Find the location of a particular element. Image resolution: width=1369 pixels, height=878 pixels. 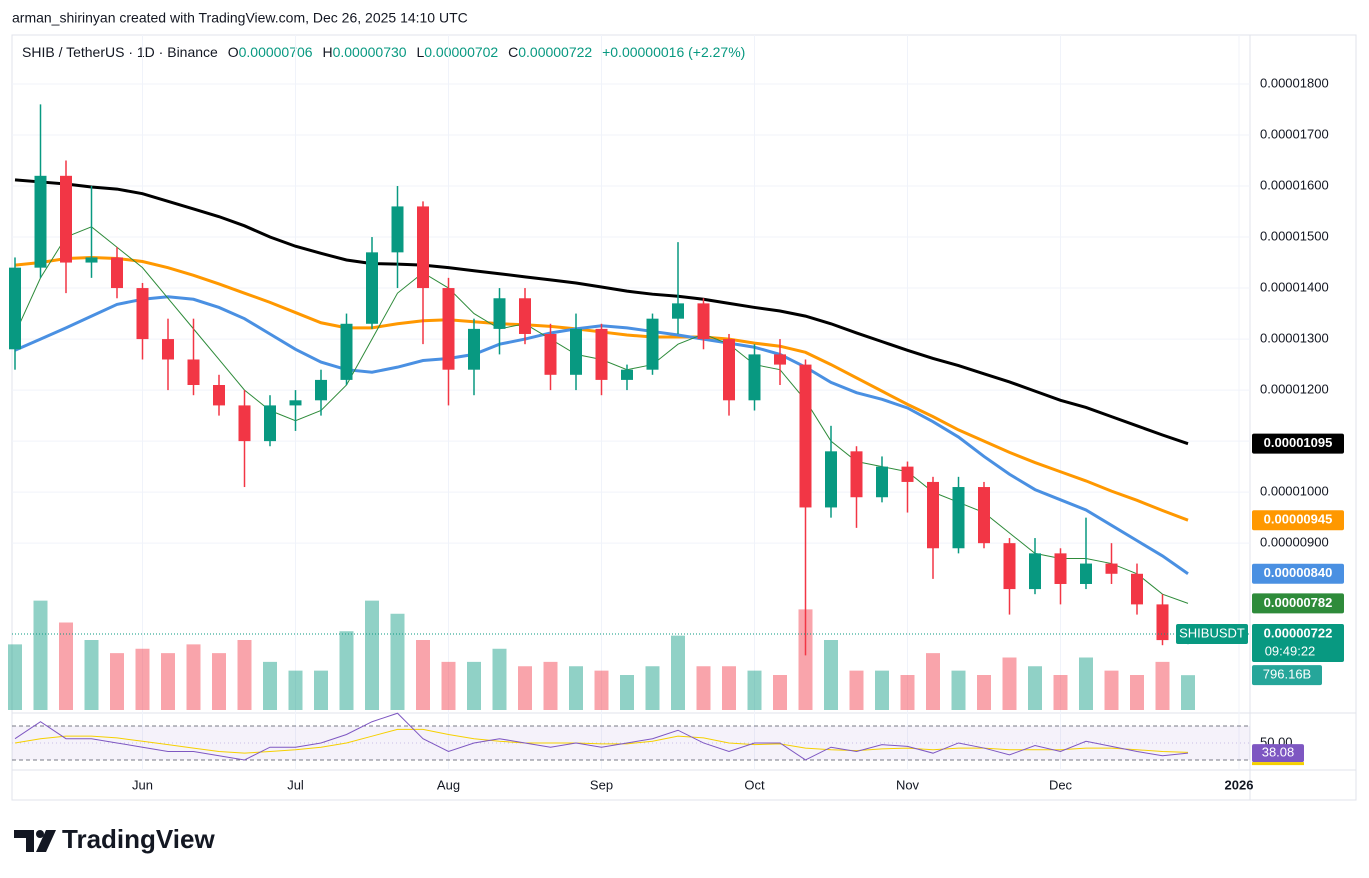

x-tick-label: Sep is located at coordinates (601, 784).